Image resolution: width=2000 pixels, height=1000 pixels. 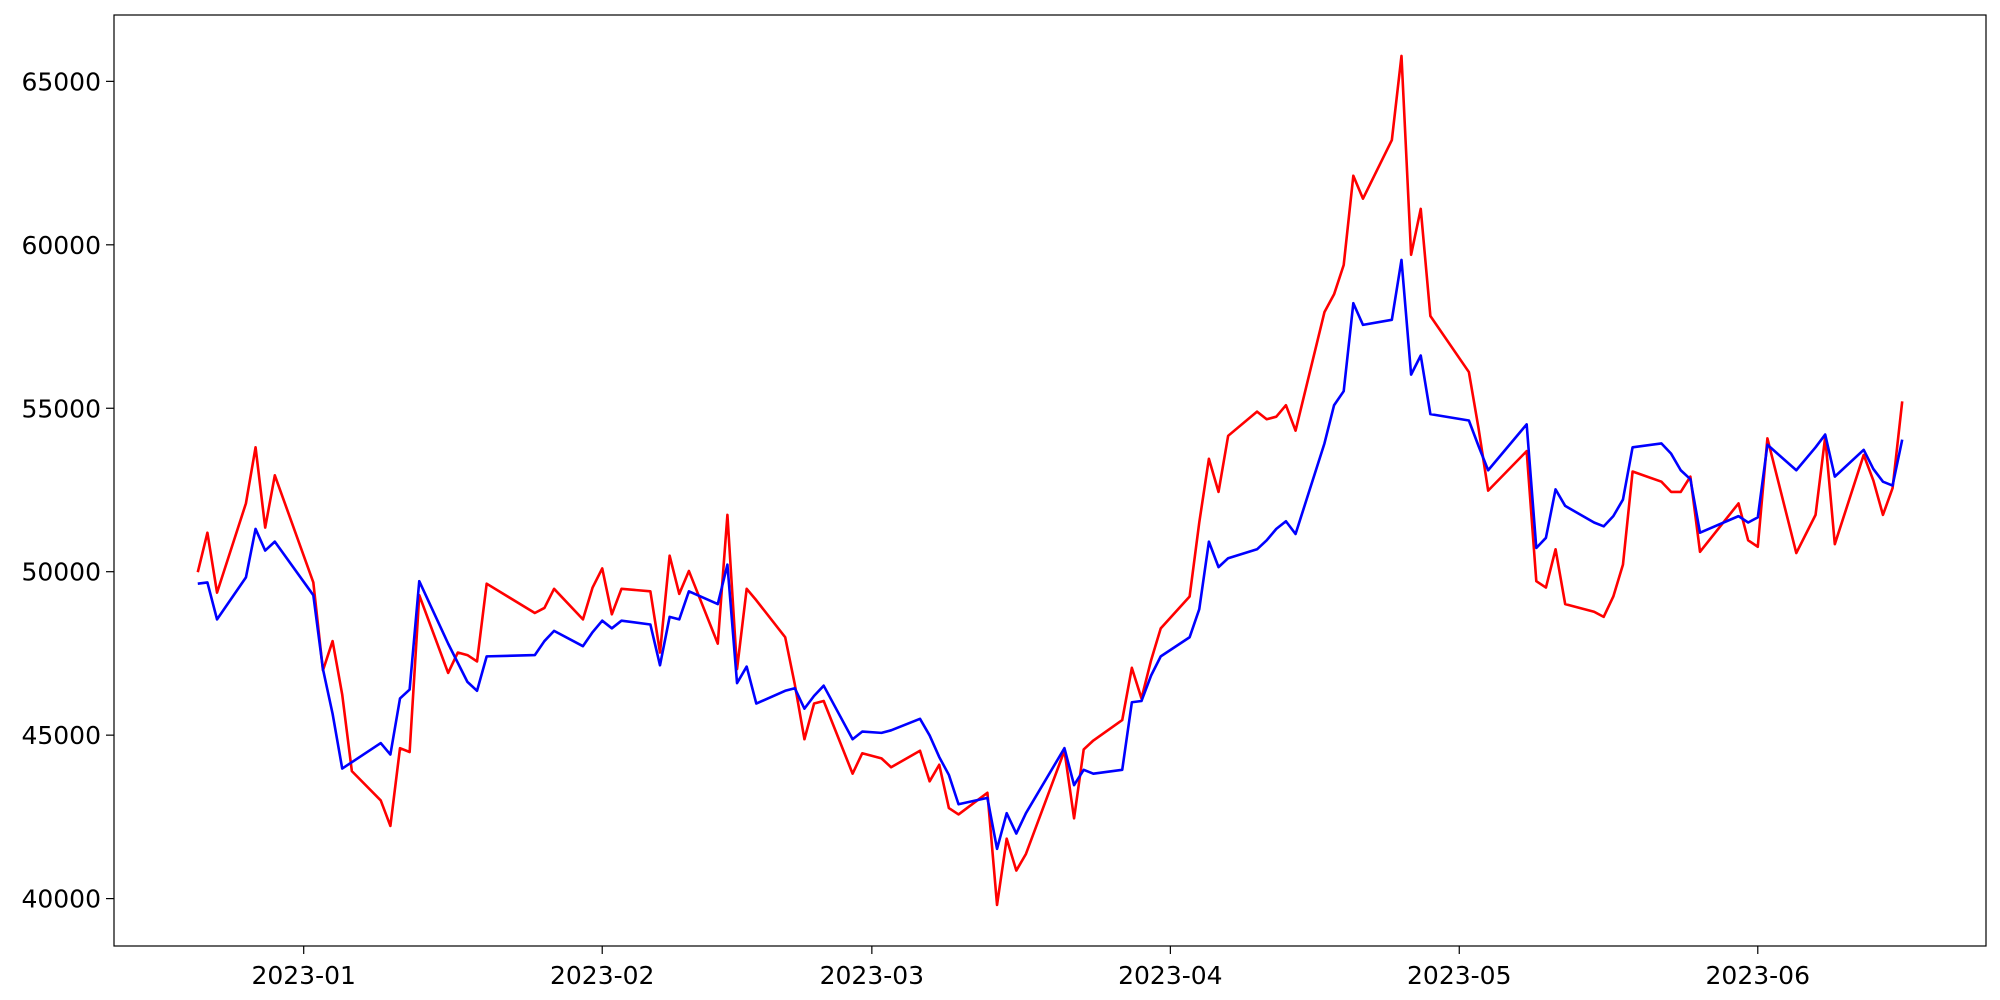 What do you see at coordinates (1459, 975) in the screenshot?
I see `x-tick-label: 2023-05` at bounding box center [1459, 975].